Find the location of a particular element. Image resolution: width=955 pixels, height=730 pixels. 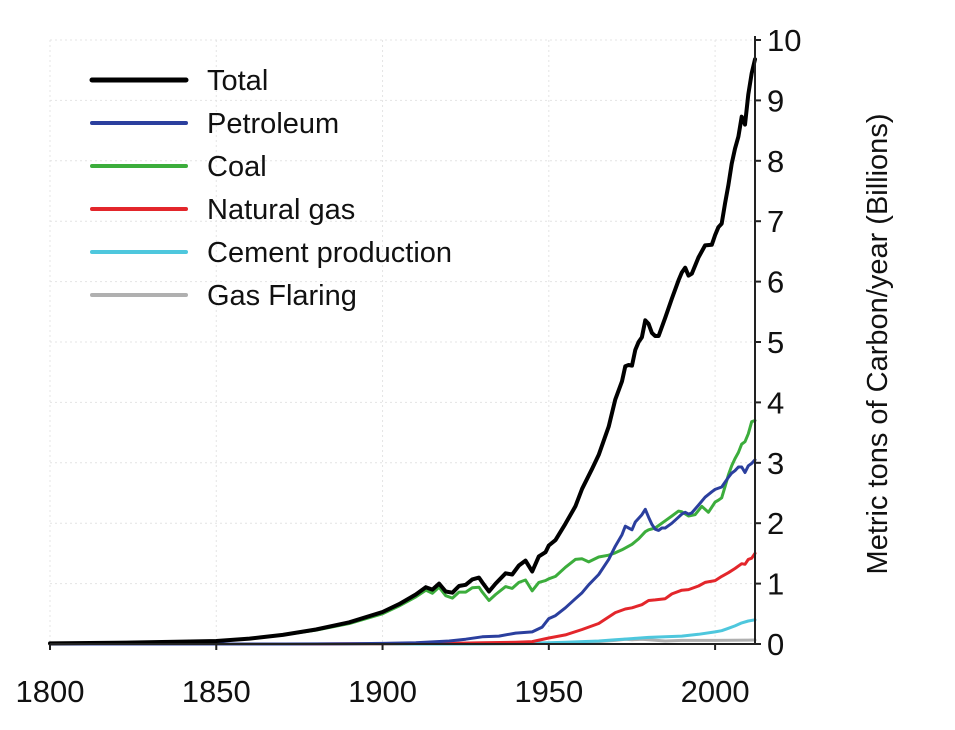

legend-label: Coal is located at coordinates (237, 167).